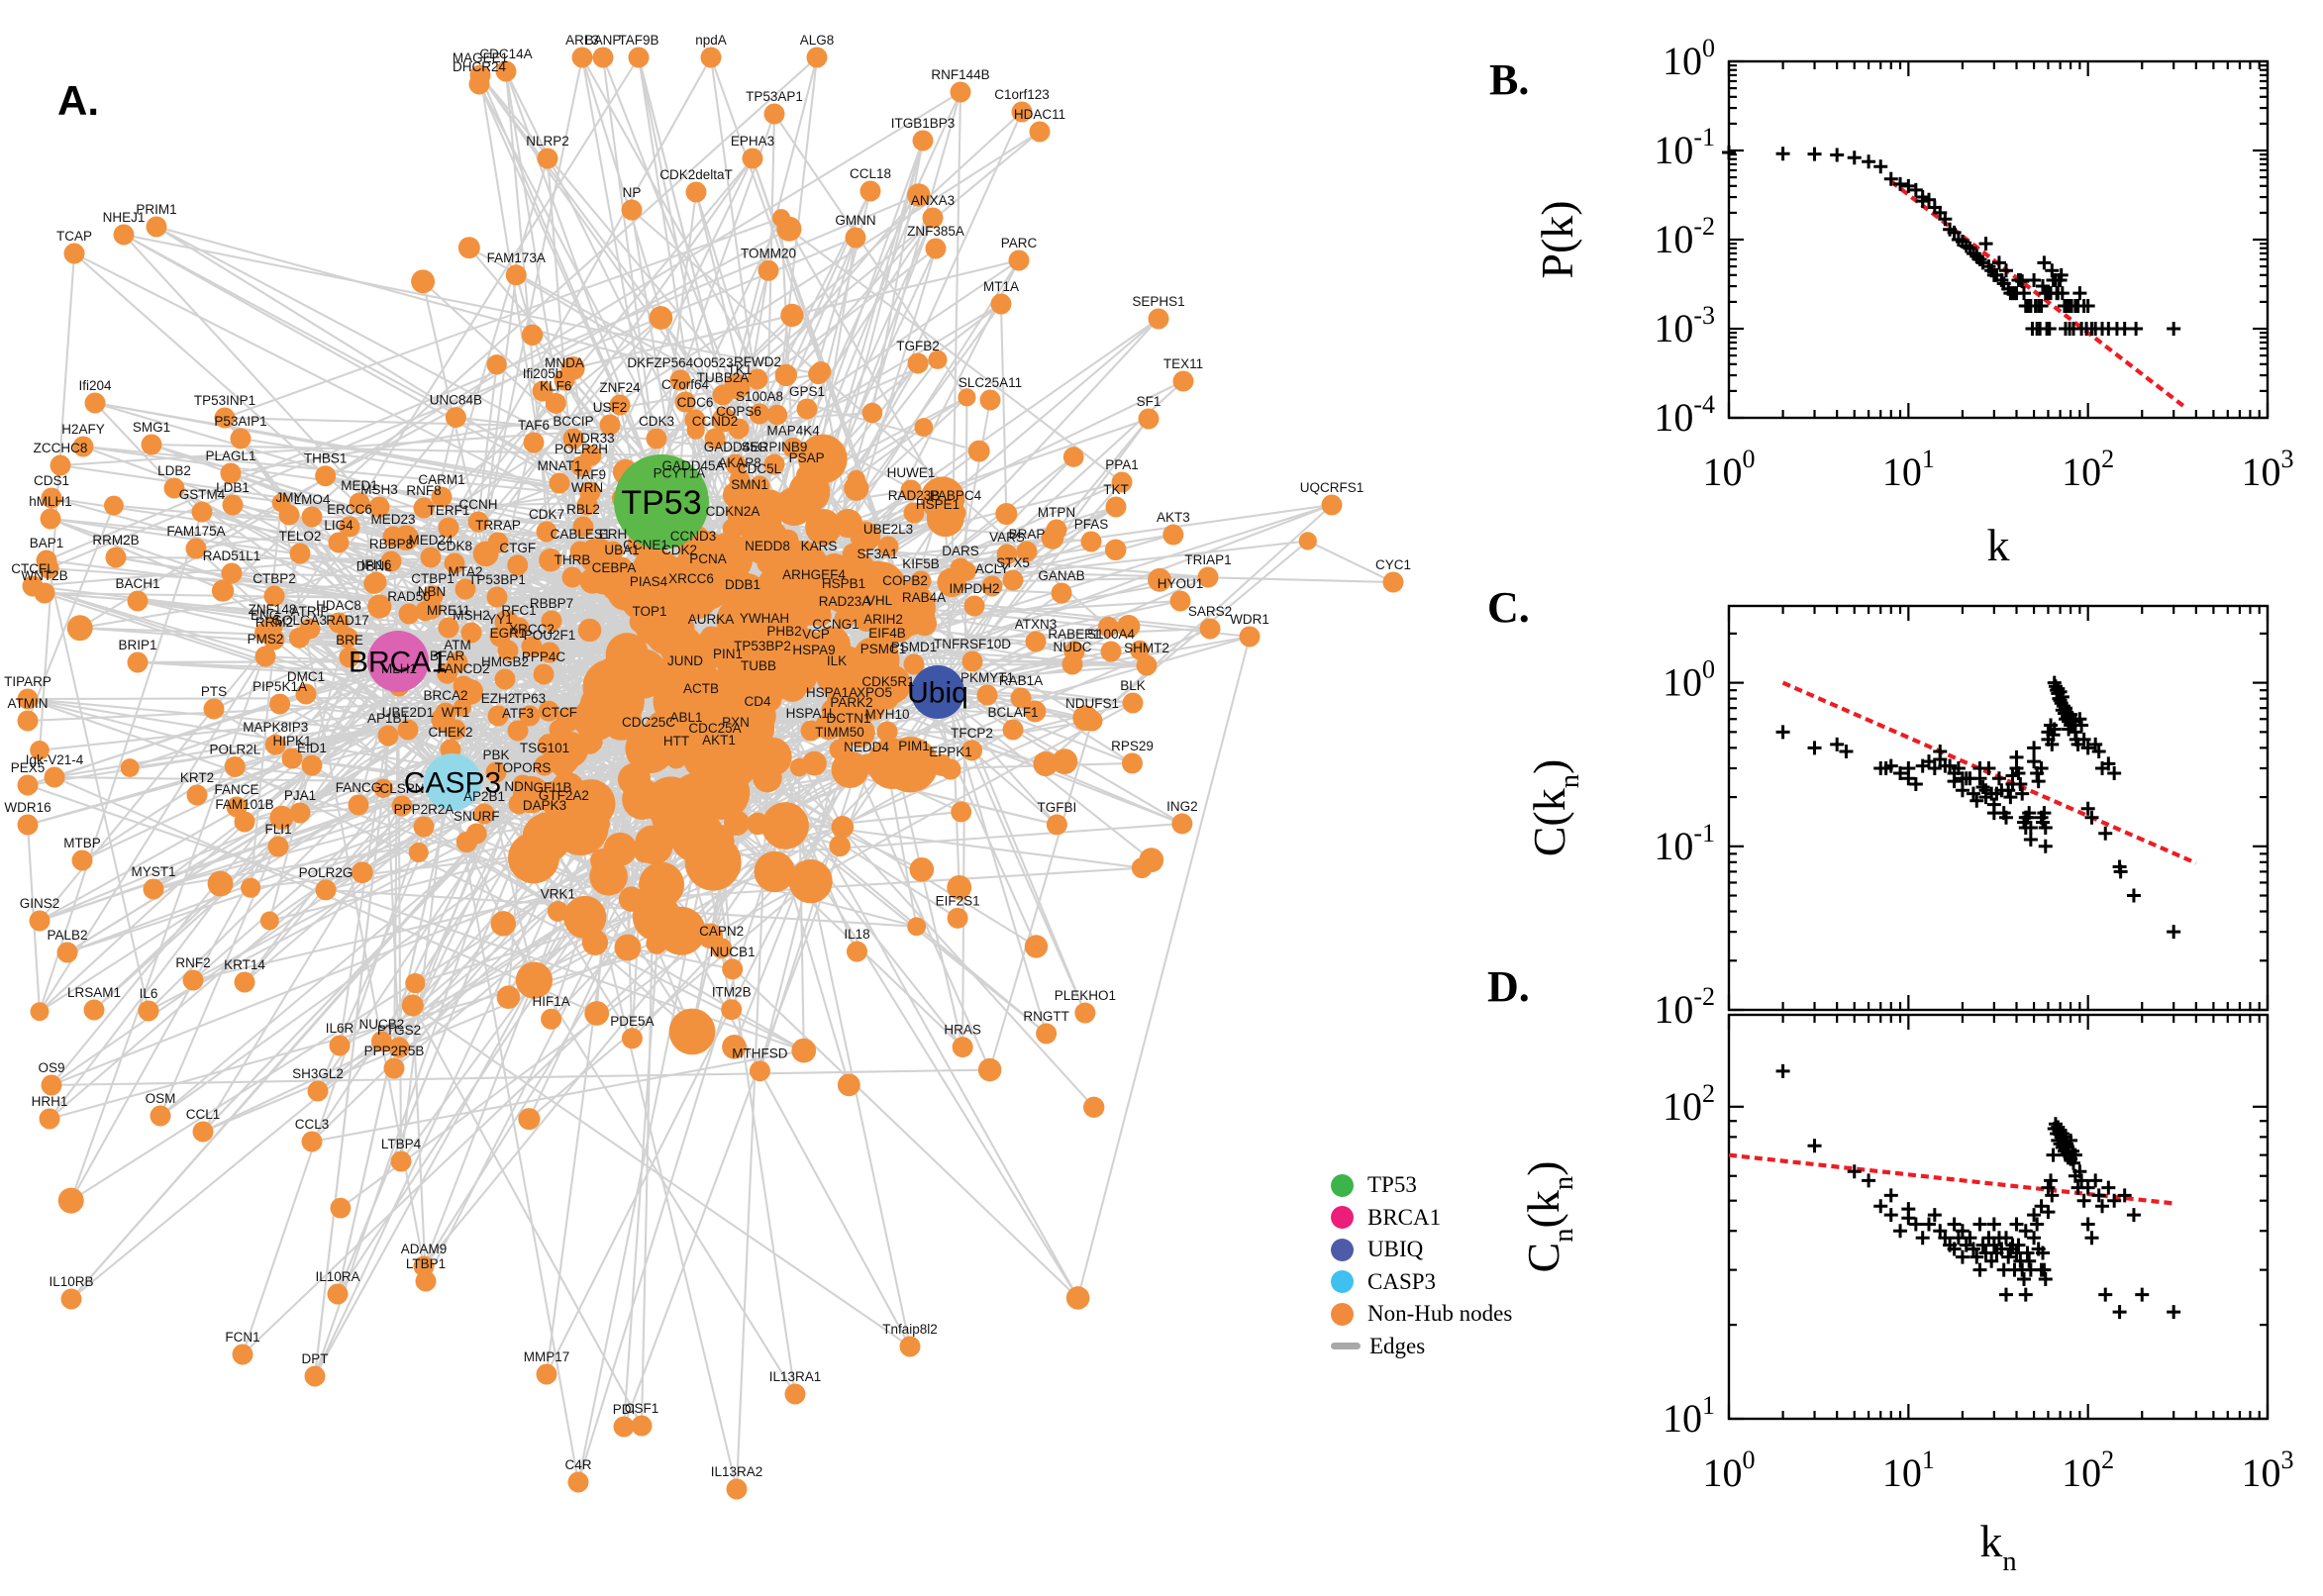  Describe the element at coordinates (614, 567) in the screenshot. I see `network-node-label: CEBPA` at that location.